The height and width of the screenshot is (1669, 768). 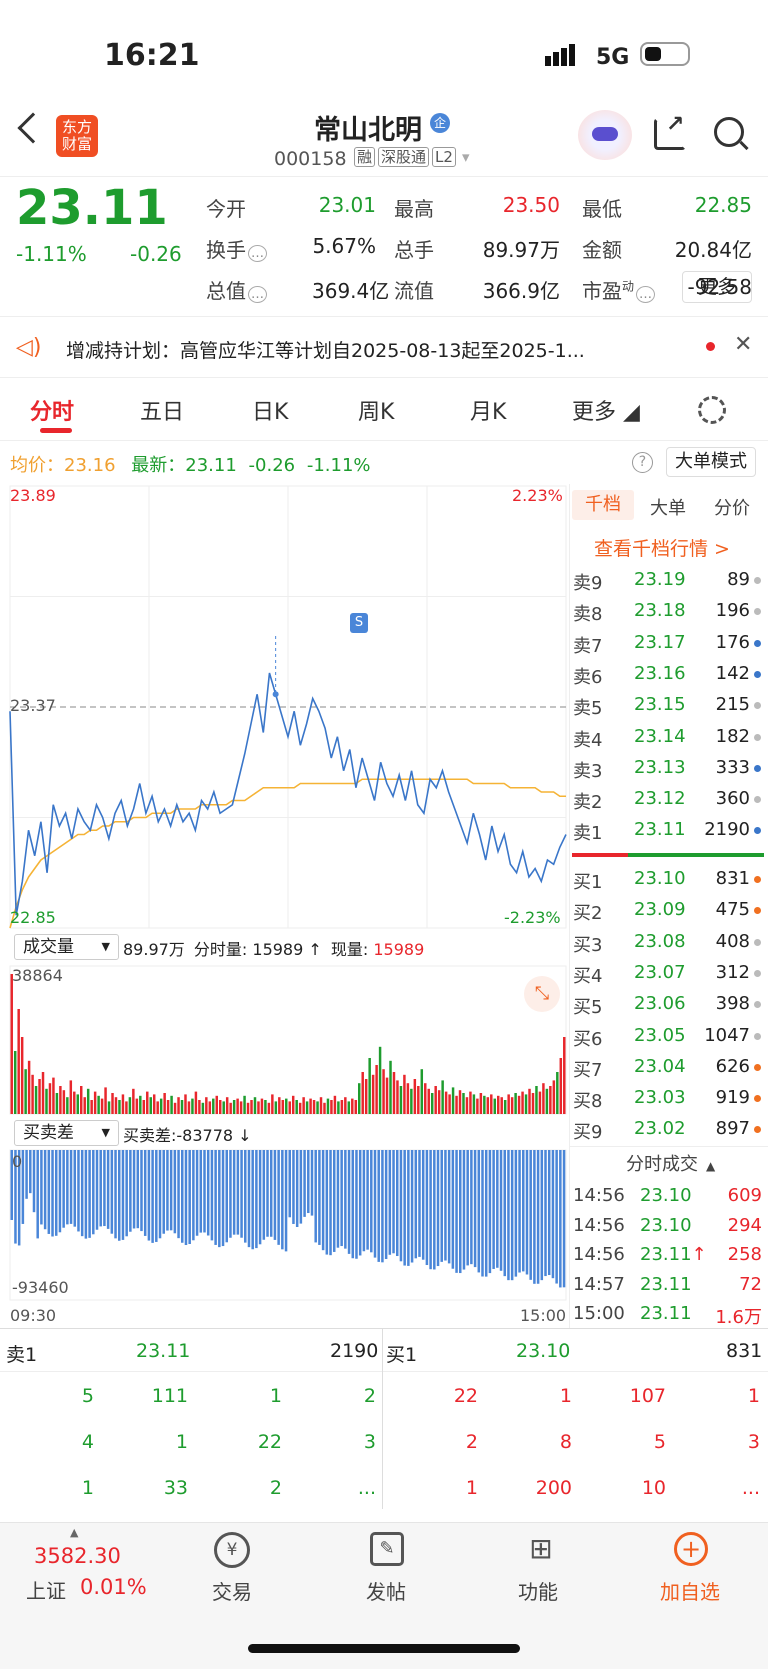 I want to click on current-price: 23.11, so click(x=92, y=208).